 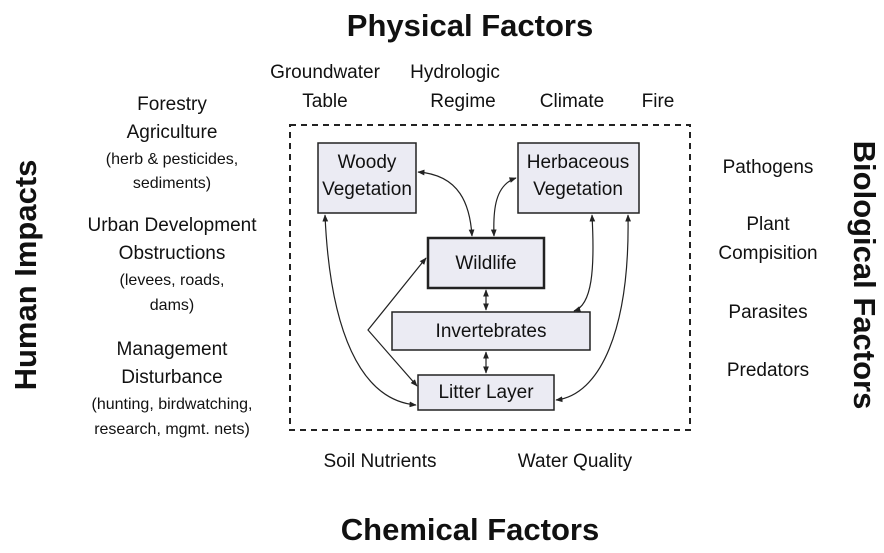 I want to click on factor: research, mgmt. nets), so click(x=172, y=429).